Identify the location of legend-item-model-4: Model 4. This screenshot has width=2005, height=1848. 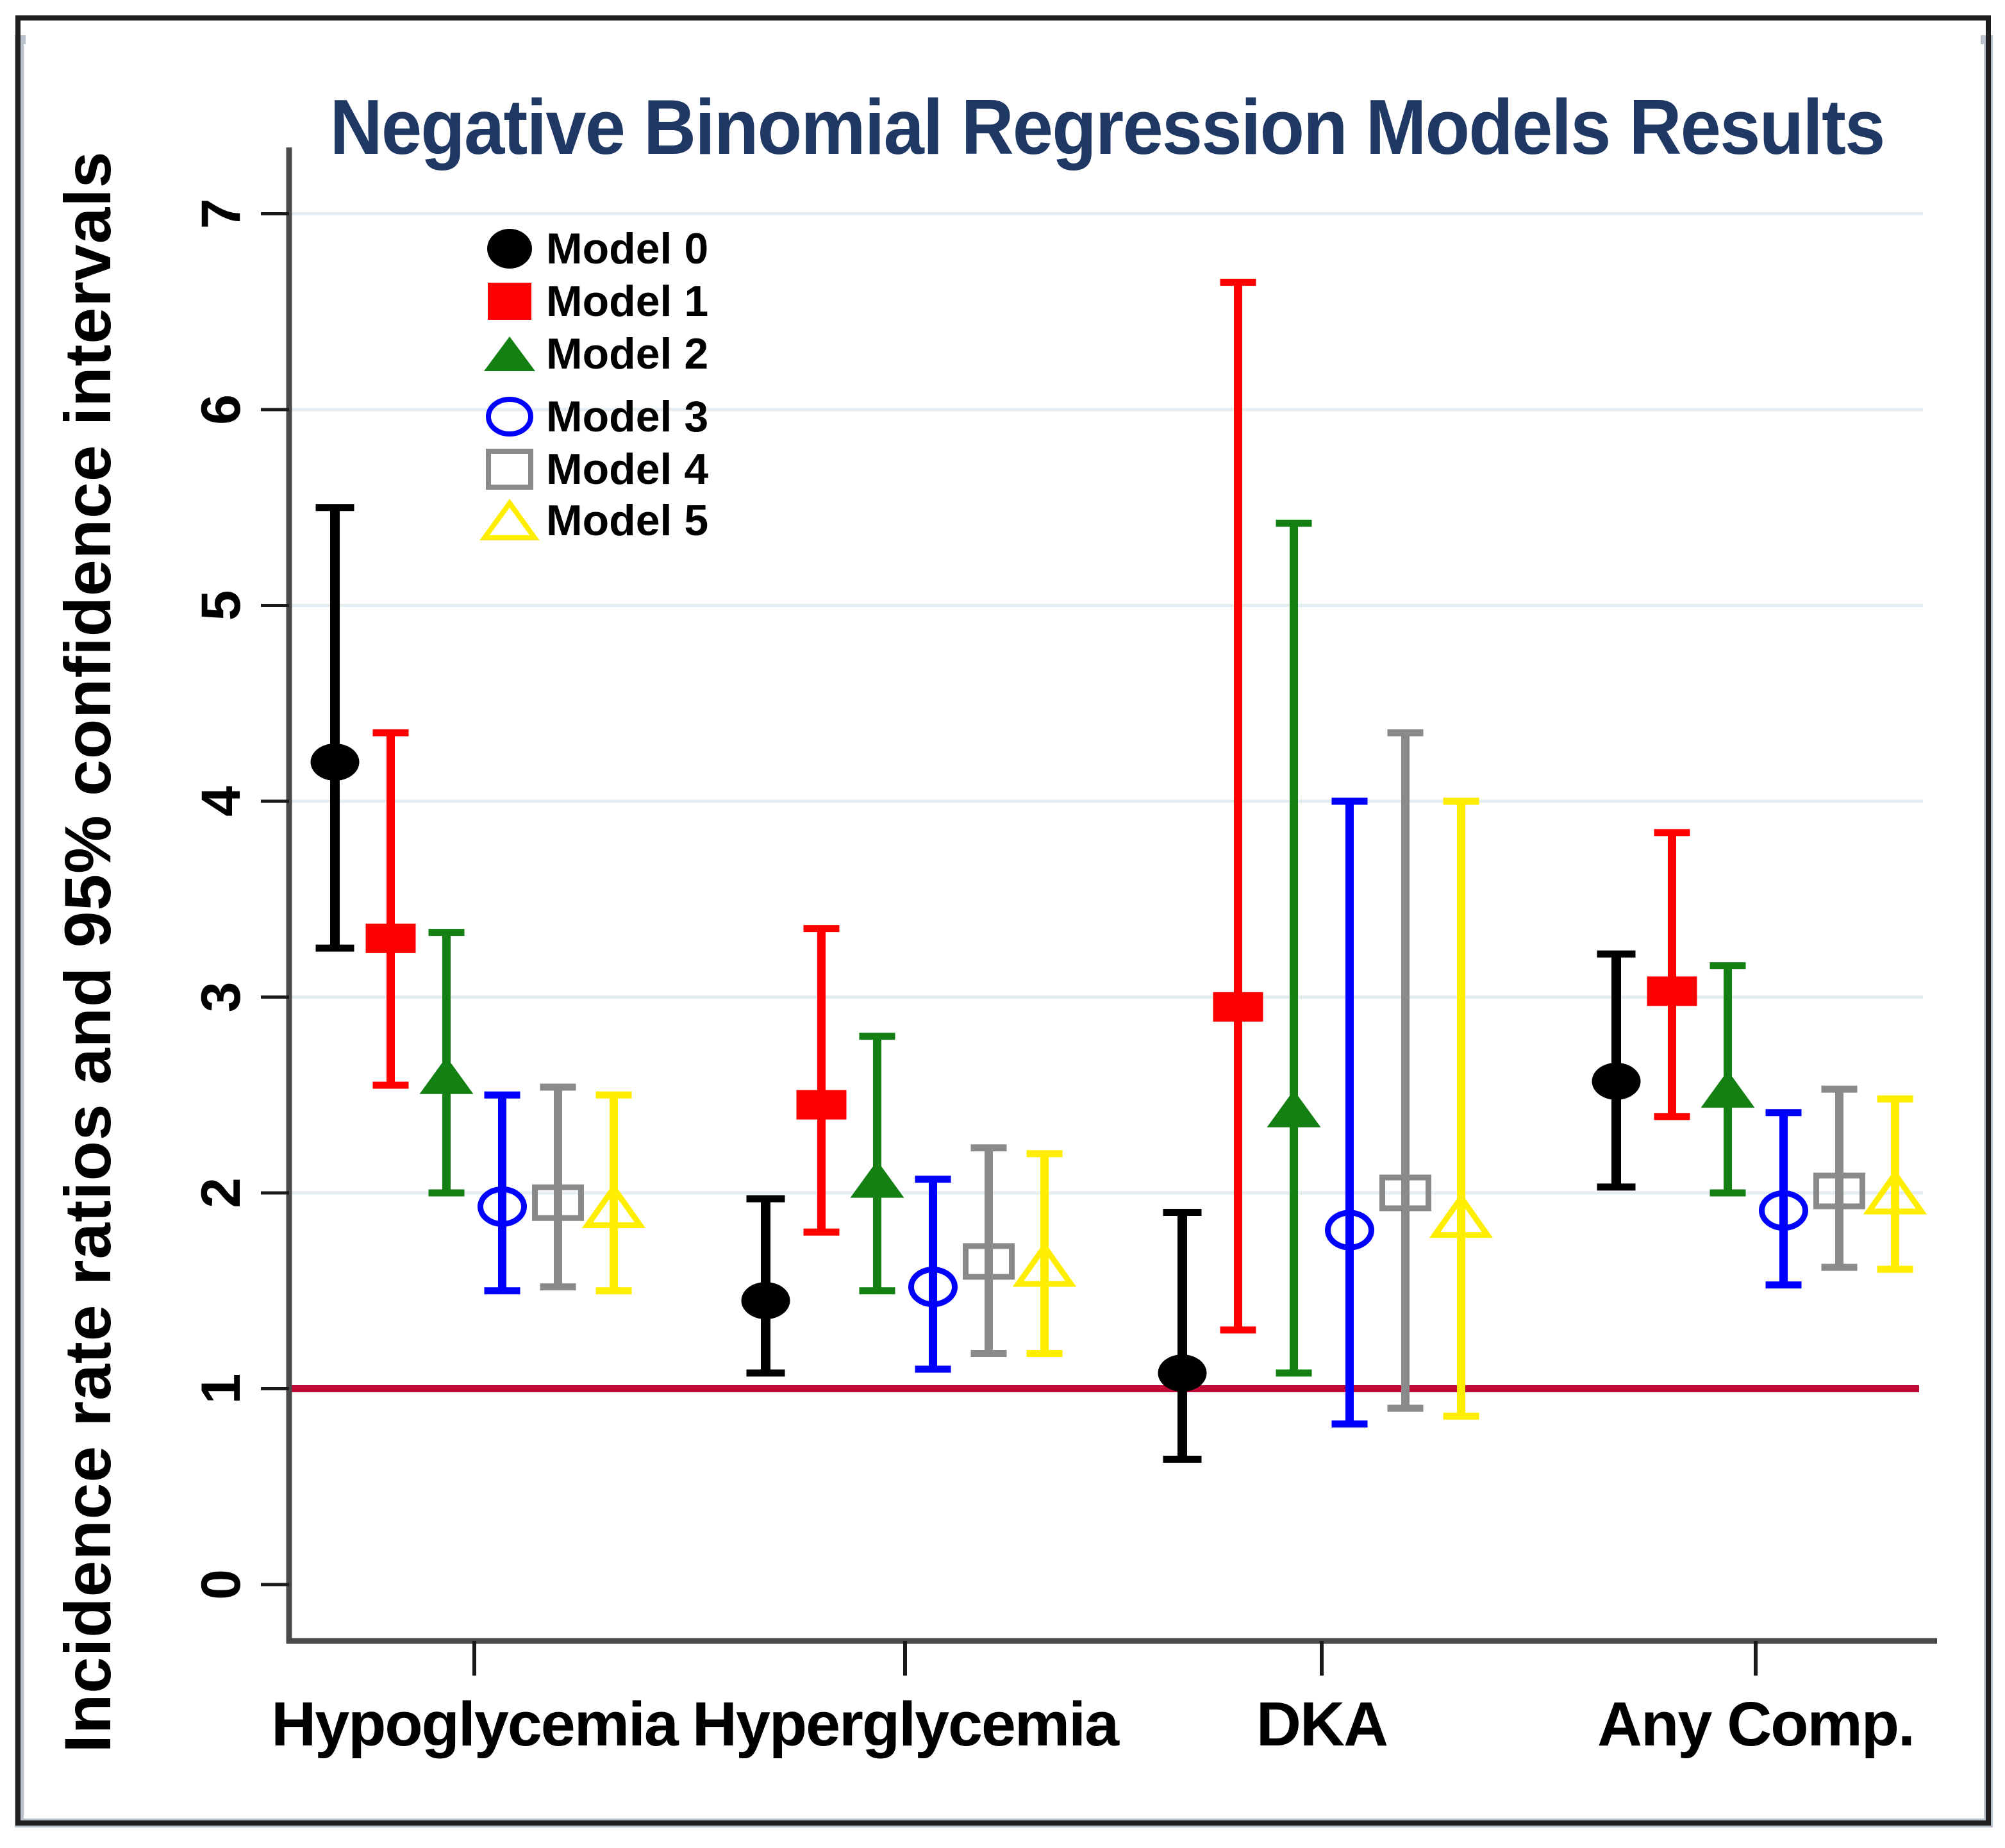
(597, 470).